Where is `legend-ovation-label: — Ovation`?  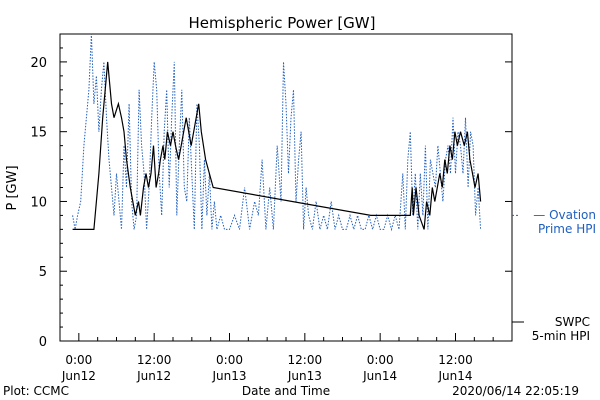 legend-ovation-label: — Ovation is located at coordinates (564, 215).